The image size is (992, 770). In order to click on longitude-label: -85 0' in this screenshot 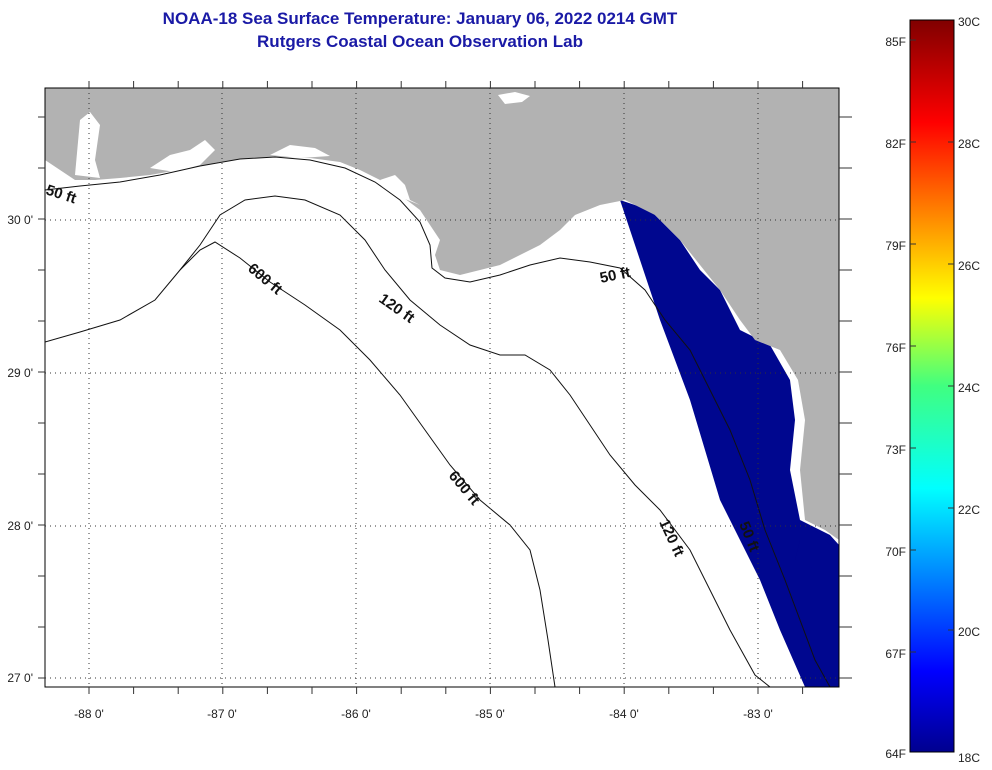, I will do `click(490, 714)`.